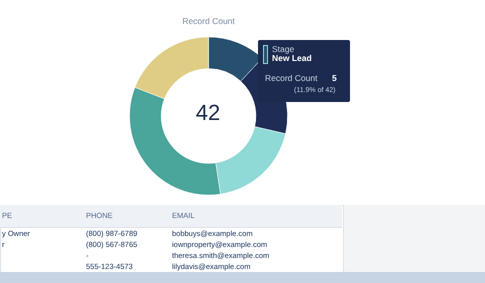 The height and width of the screenshot is (283, 485). I want to click on legend-label: New Lead, so click(292, 59).